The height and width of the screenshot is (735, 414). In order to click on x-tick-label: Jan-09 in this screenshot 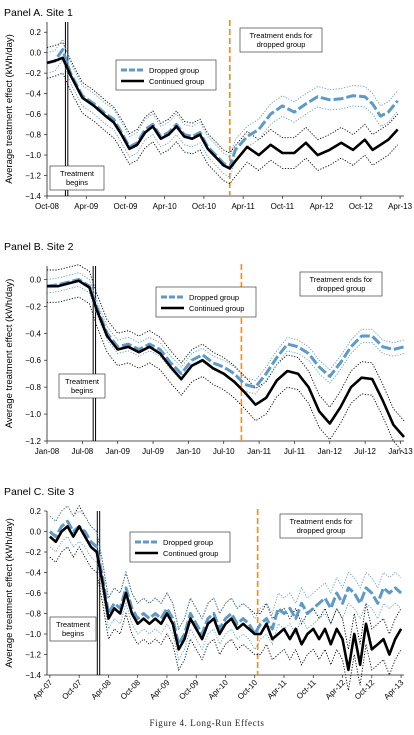, I will do `click(117, 451)`.